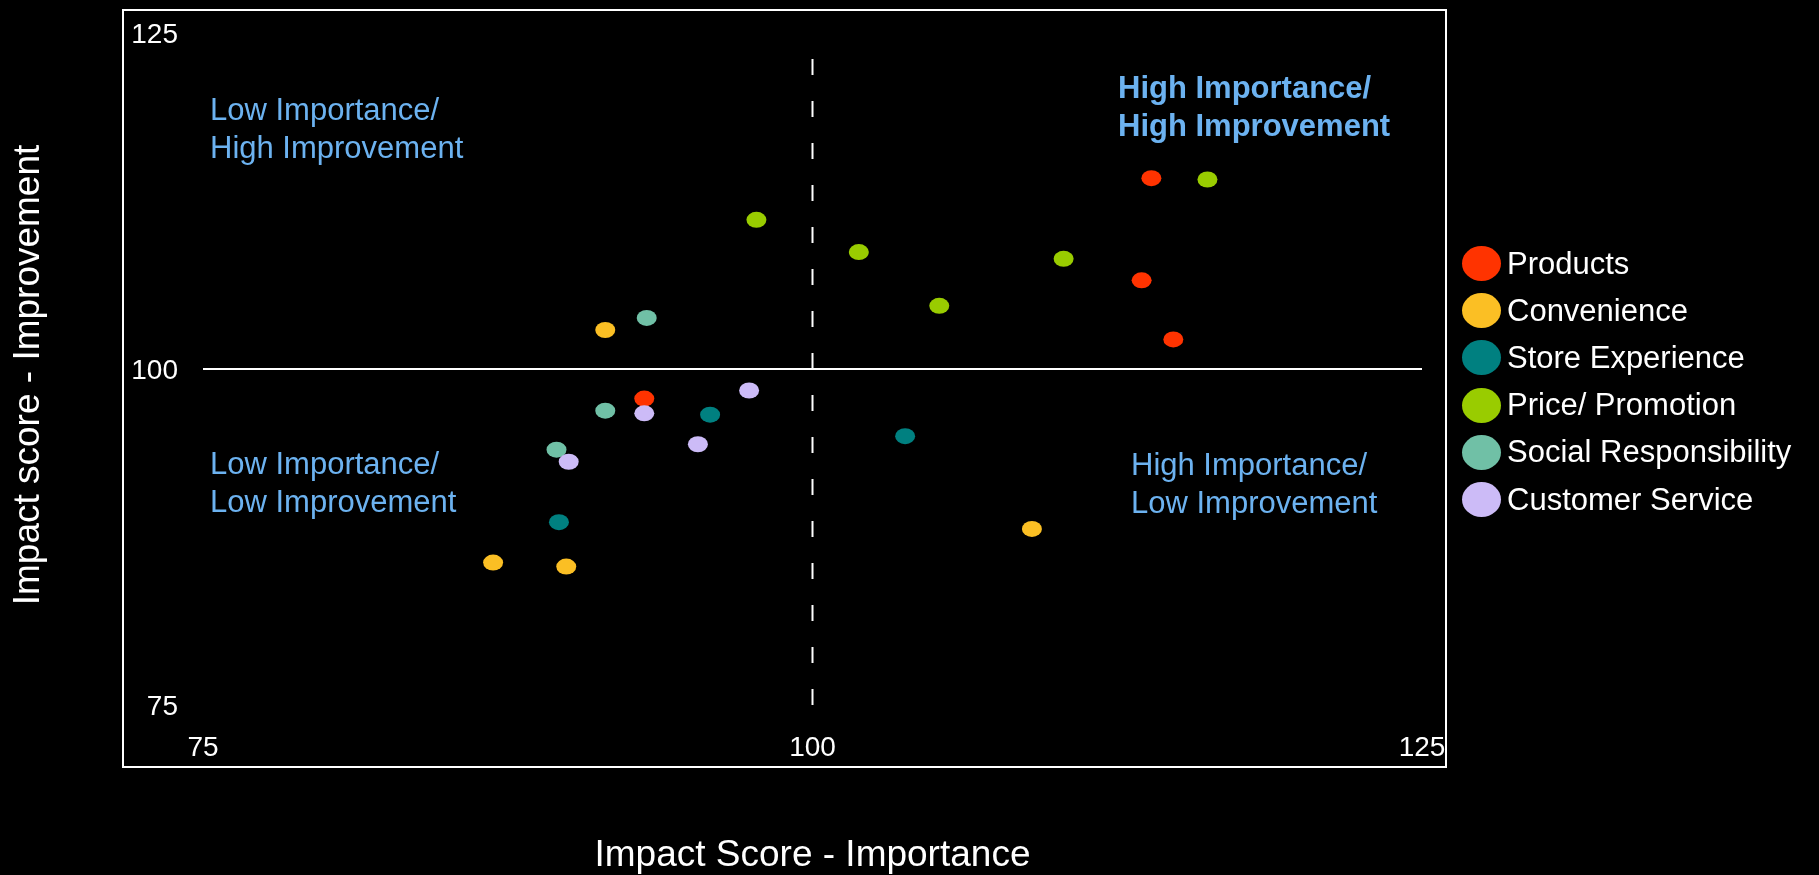 This screenshot has width=1819, height=875. I want to click on y-tick-label: 75, so click(162, 705).